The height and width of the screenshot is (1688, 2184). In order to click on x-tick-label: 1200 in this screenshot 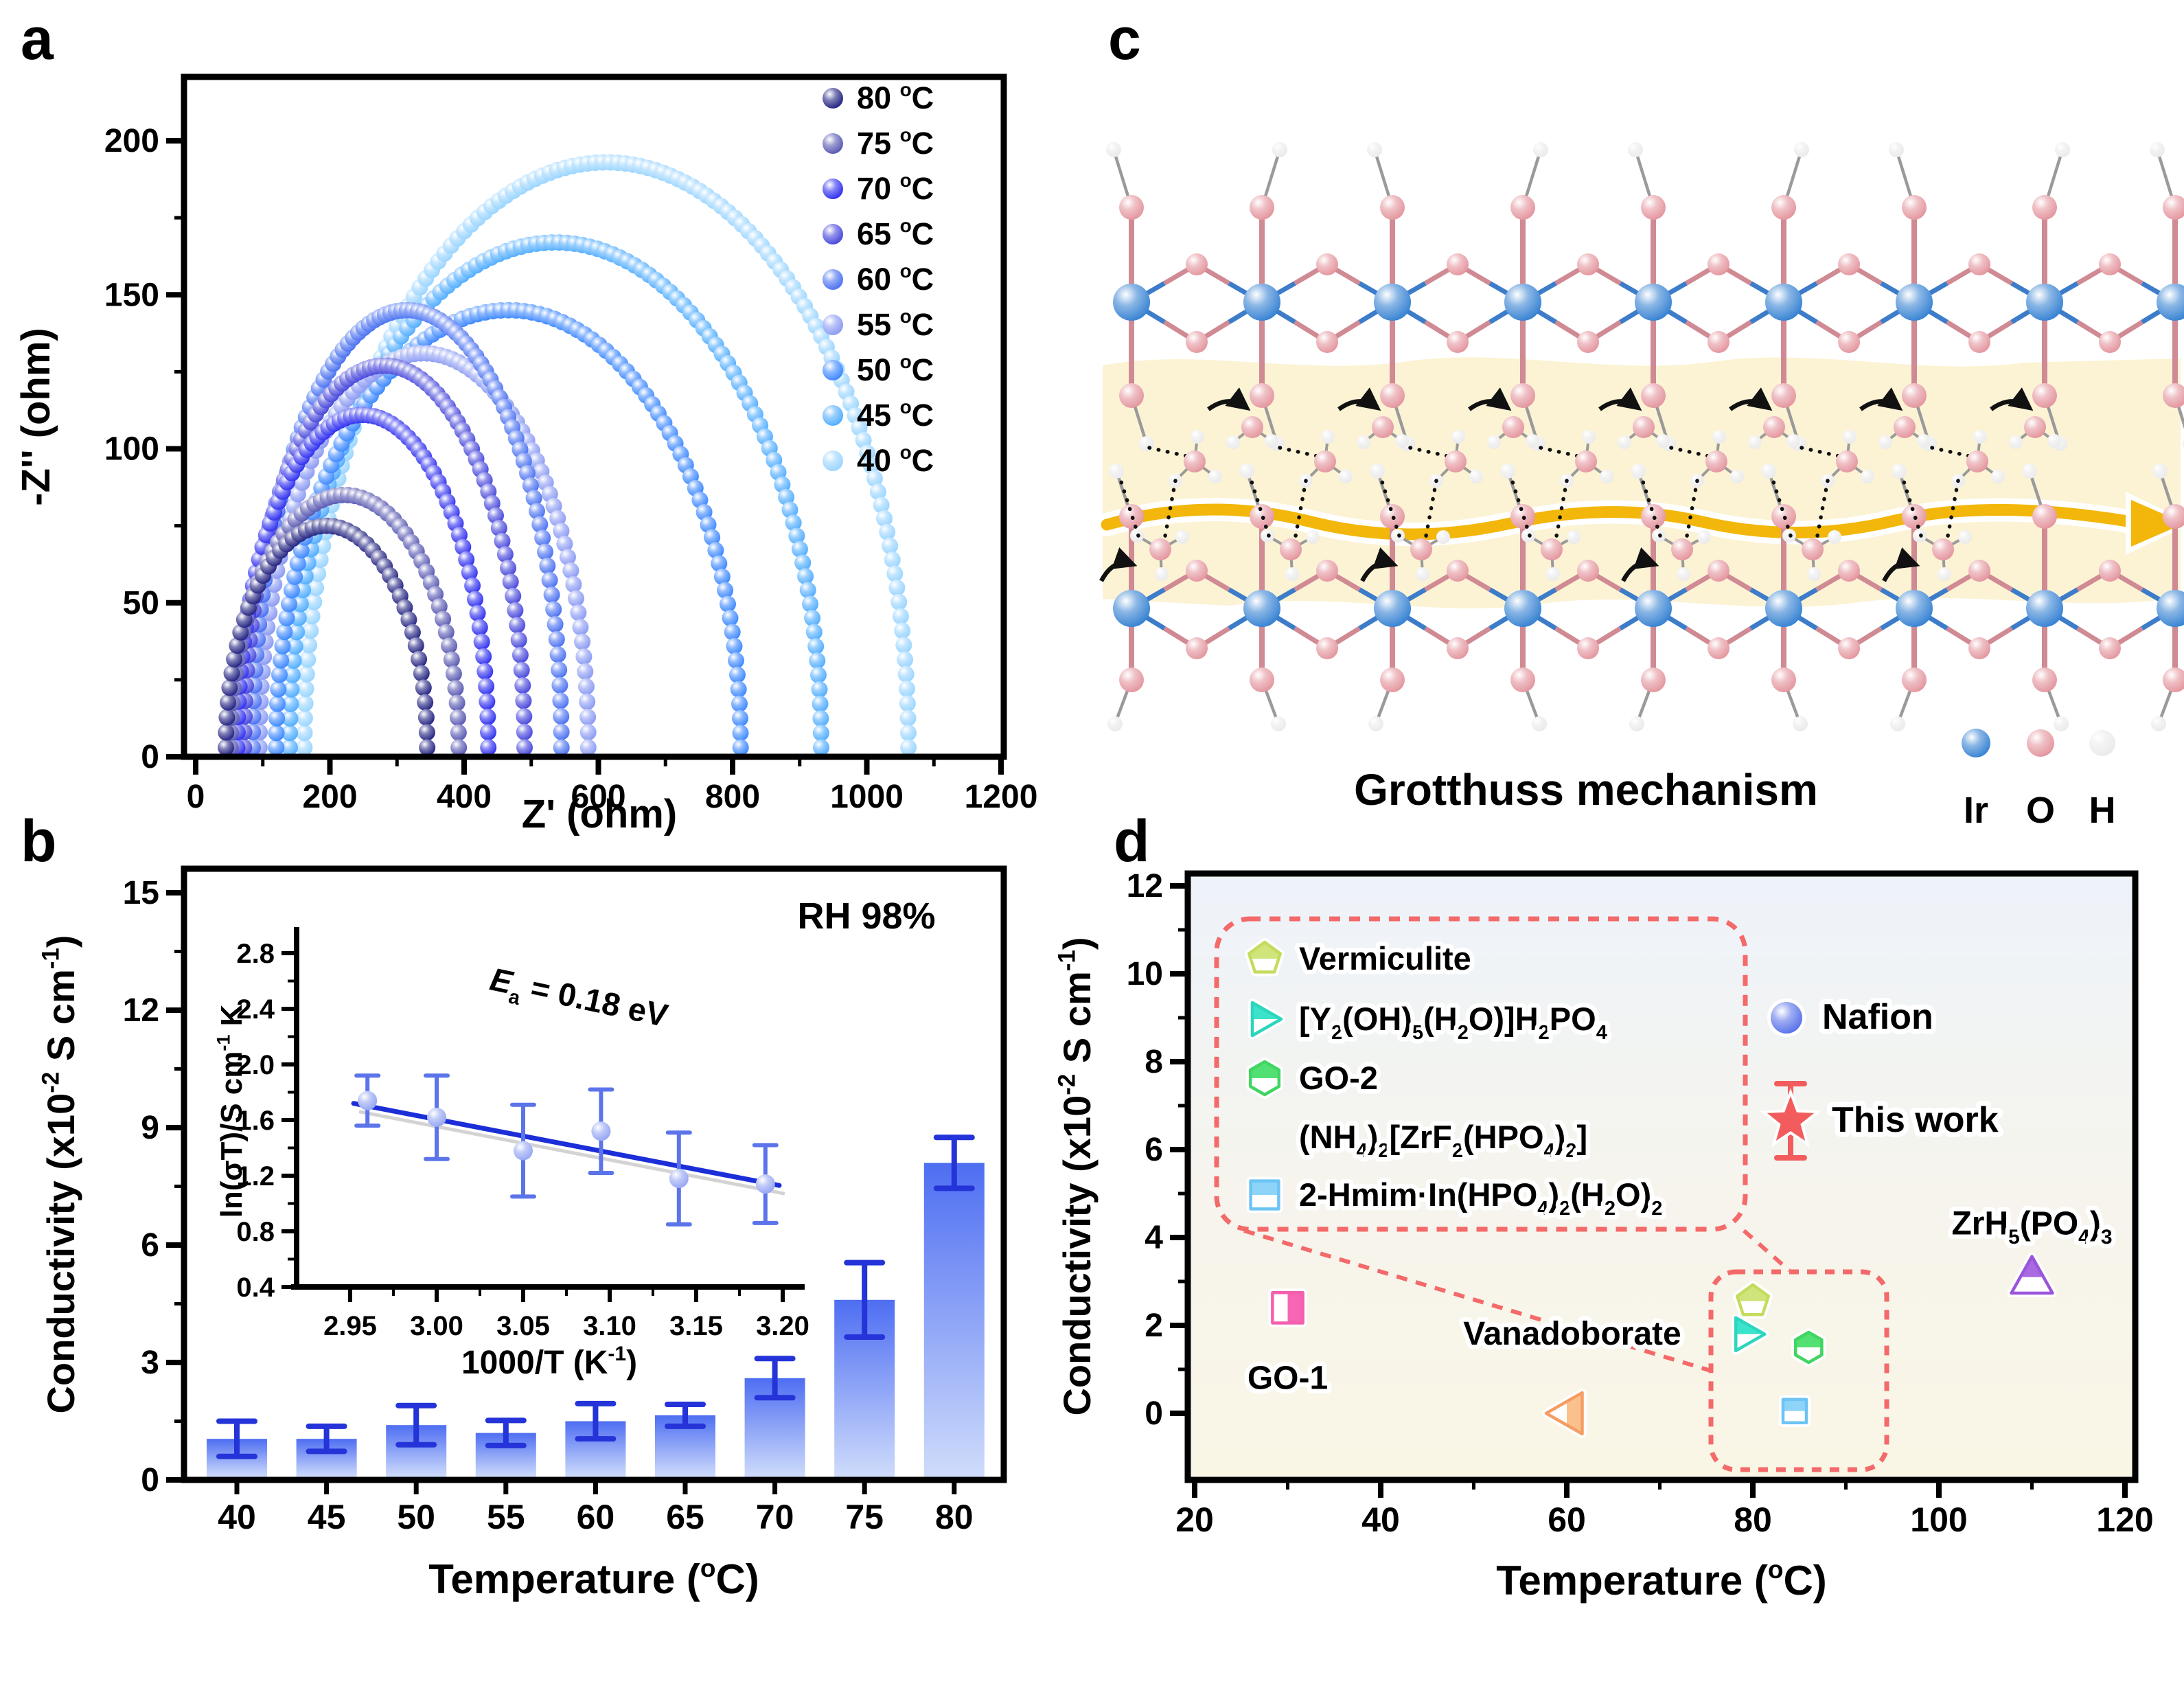, I will do `click(1001, 797)`.